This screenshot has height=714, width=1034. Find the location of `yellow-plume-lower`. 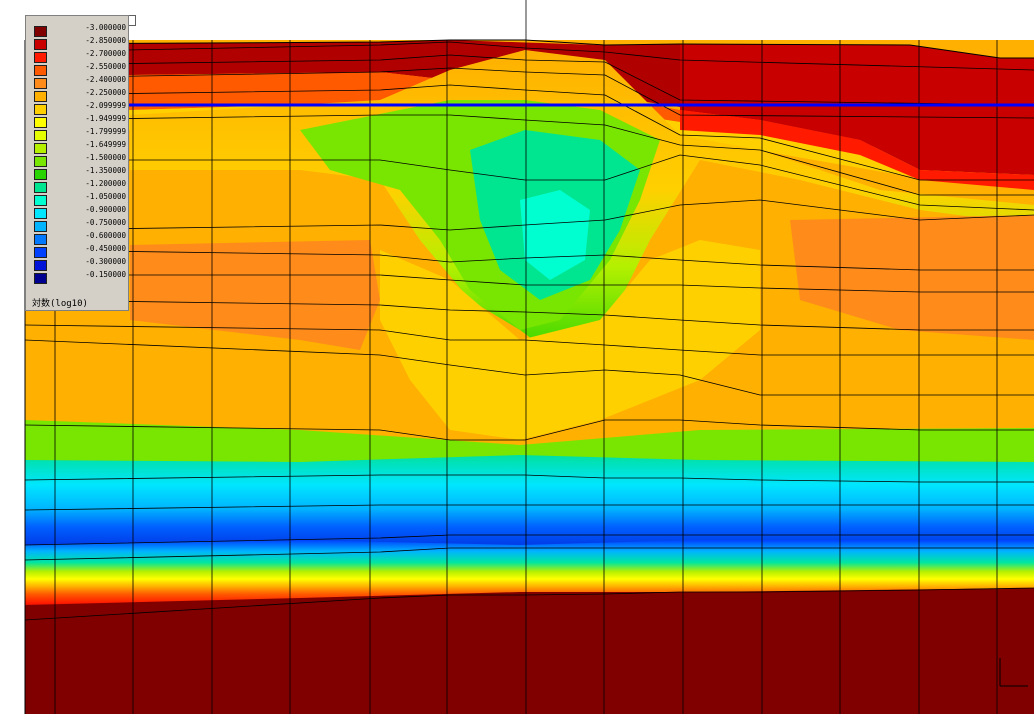

yellow-plume-lower is located at coordinates (570, 340).